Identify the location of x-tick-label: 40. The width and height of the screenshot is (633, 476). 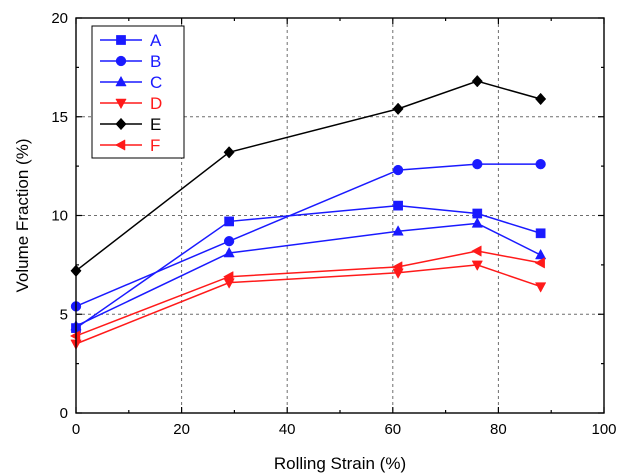
(287, 429).